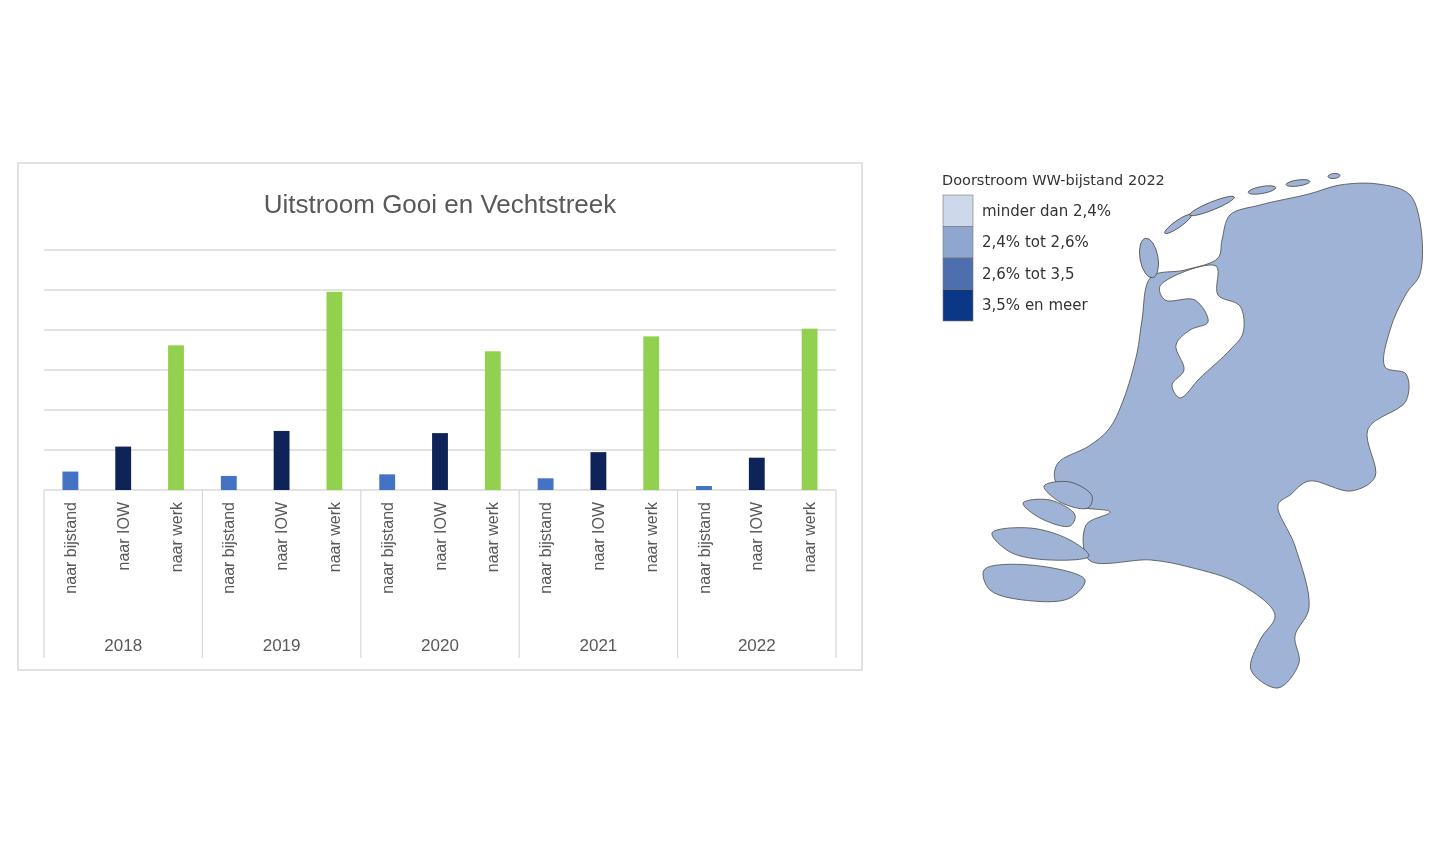  I want to click on text: Doorstroom WW-bijstand 2022, so click(1053, 180).